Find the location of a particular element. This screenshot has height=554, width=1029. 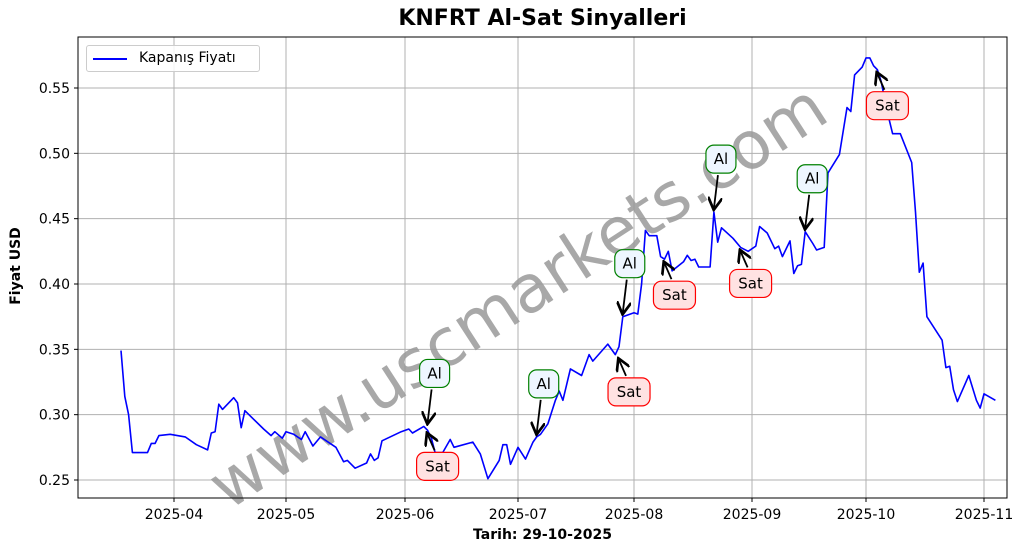

x-tick-label: 2025-09 is located at coordinates (752, 515).